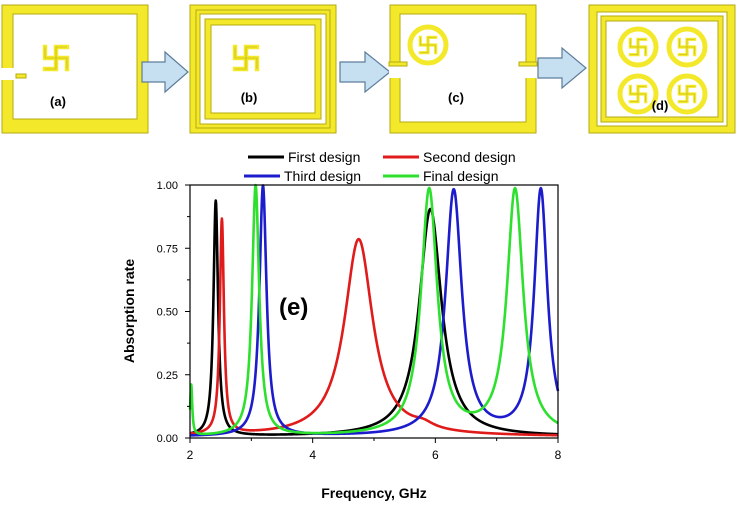  Describe the element at coordinates (167, 376) in the screenshot. I see `y-tick-label: 0.25` at that location.